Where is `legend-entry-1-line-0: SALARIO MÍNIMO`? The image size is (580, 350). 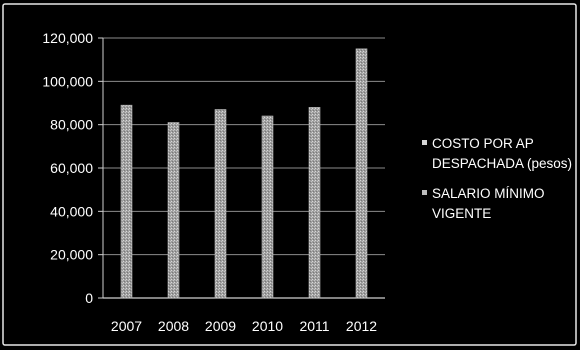 legend-entry-1-line-0: SALARIO MÍNIMO is located at coordinates (488, 193).